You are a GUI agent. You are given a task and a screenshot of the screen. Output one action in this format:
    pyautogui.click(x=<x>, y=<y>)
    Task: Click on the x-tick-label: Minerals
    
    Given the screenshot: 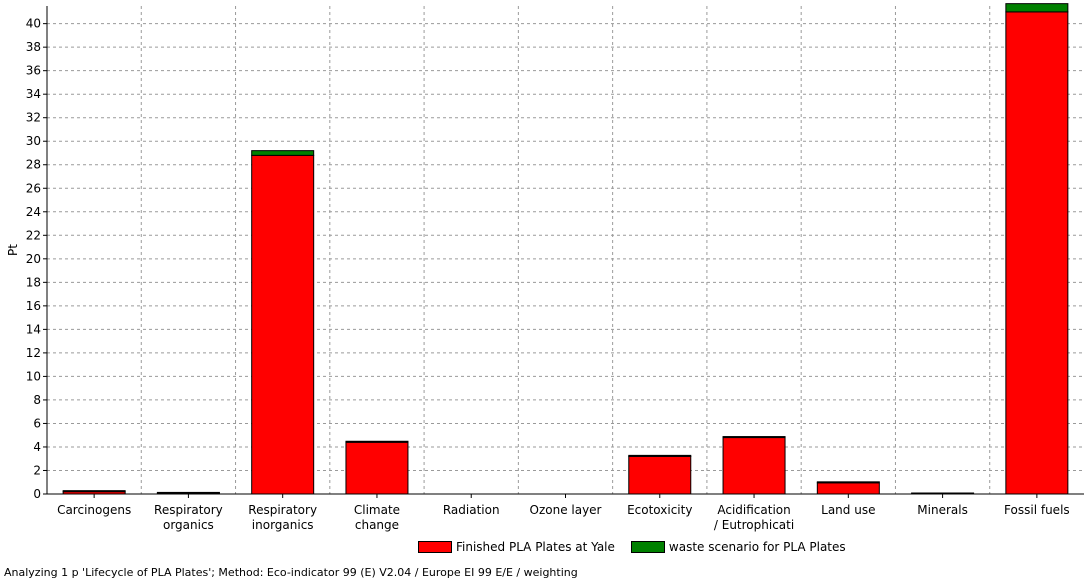 What is the action you would take?
    pyautogui.click(x=942, y=510)
    